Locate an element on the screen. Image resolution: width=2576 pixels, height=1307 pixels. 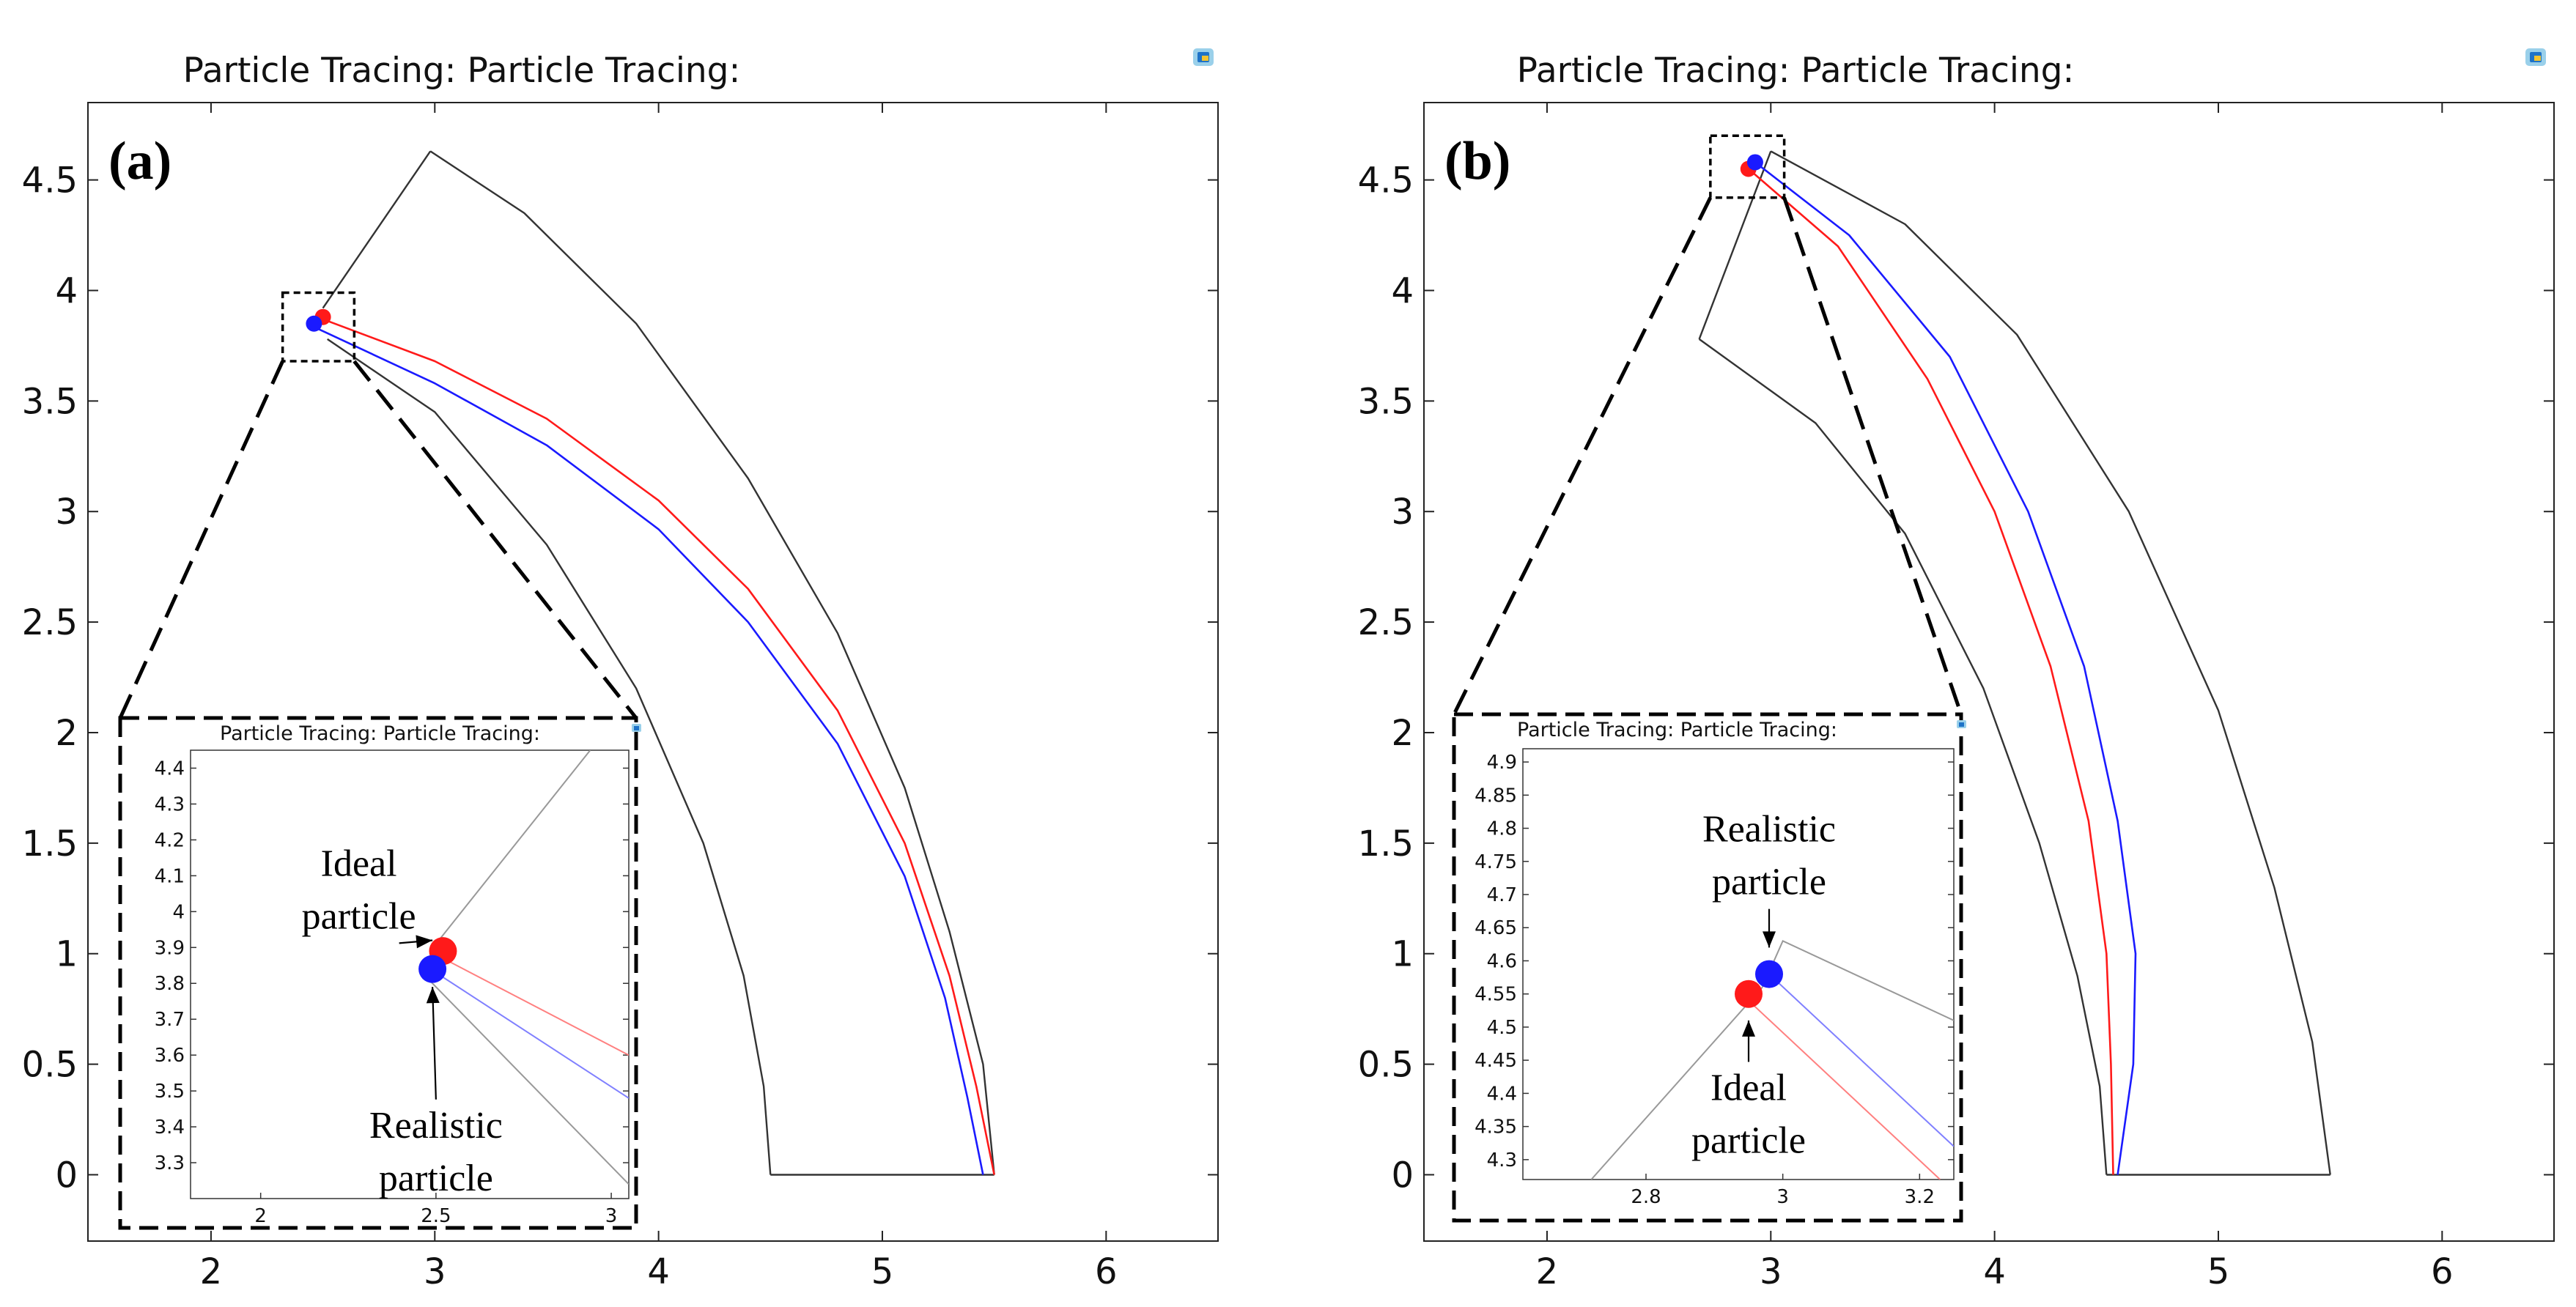
inset-y-tick-label: 4.5 is located at coordinates (1502, 1028).